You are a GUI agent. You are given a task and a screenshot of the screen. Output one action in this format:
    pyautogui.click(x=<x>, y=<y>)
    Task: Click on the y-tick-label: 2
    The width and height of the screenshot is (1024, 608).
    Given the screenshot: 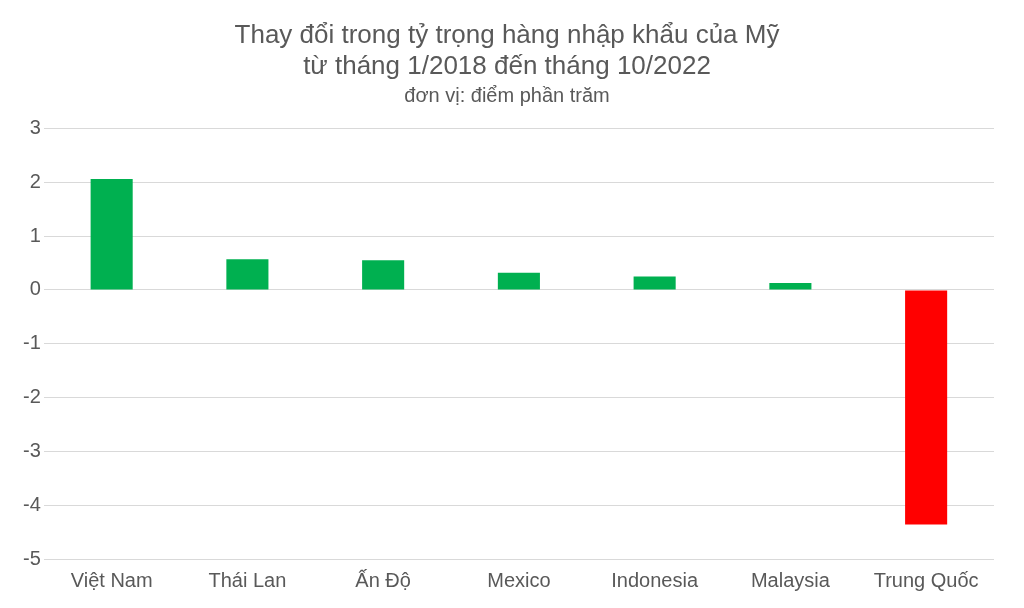 What is the action you would take?
    pyautogui.click(x=35, y=180)
    